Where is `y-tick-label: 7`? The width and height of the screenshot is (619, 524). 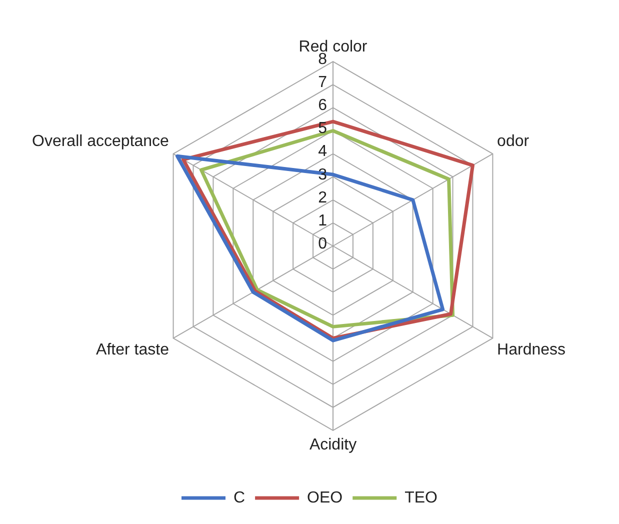
y-tick-label: 7 is located at coordinates (323, 83).